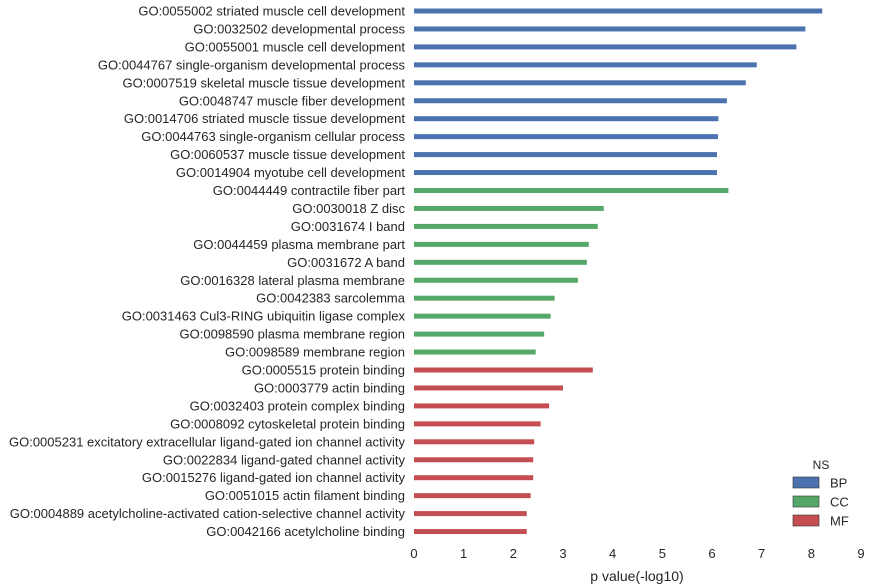  What do you see at coordinates (662, 553) in the screenshot?
I see `x-tick-label: 5` at bounding box center [662, 553].